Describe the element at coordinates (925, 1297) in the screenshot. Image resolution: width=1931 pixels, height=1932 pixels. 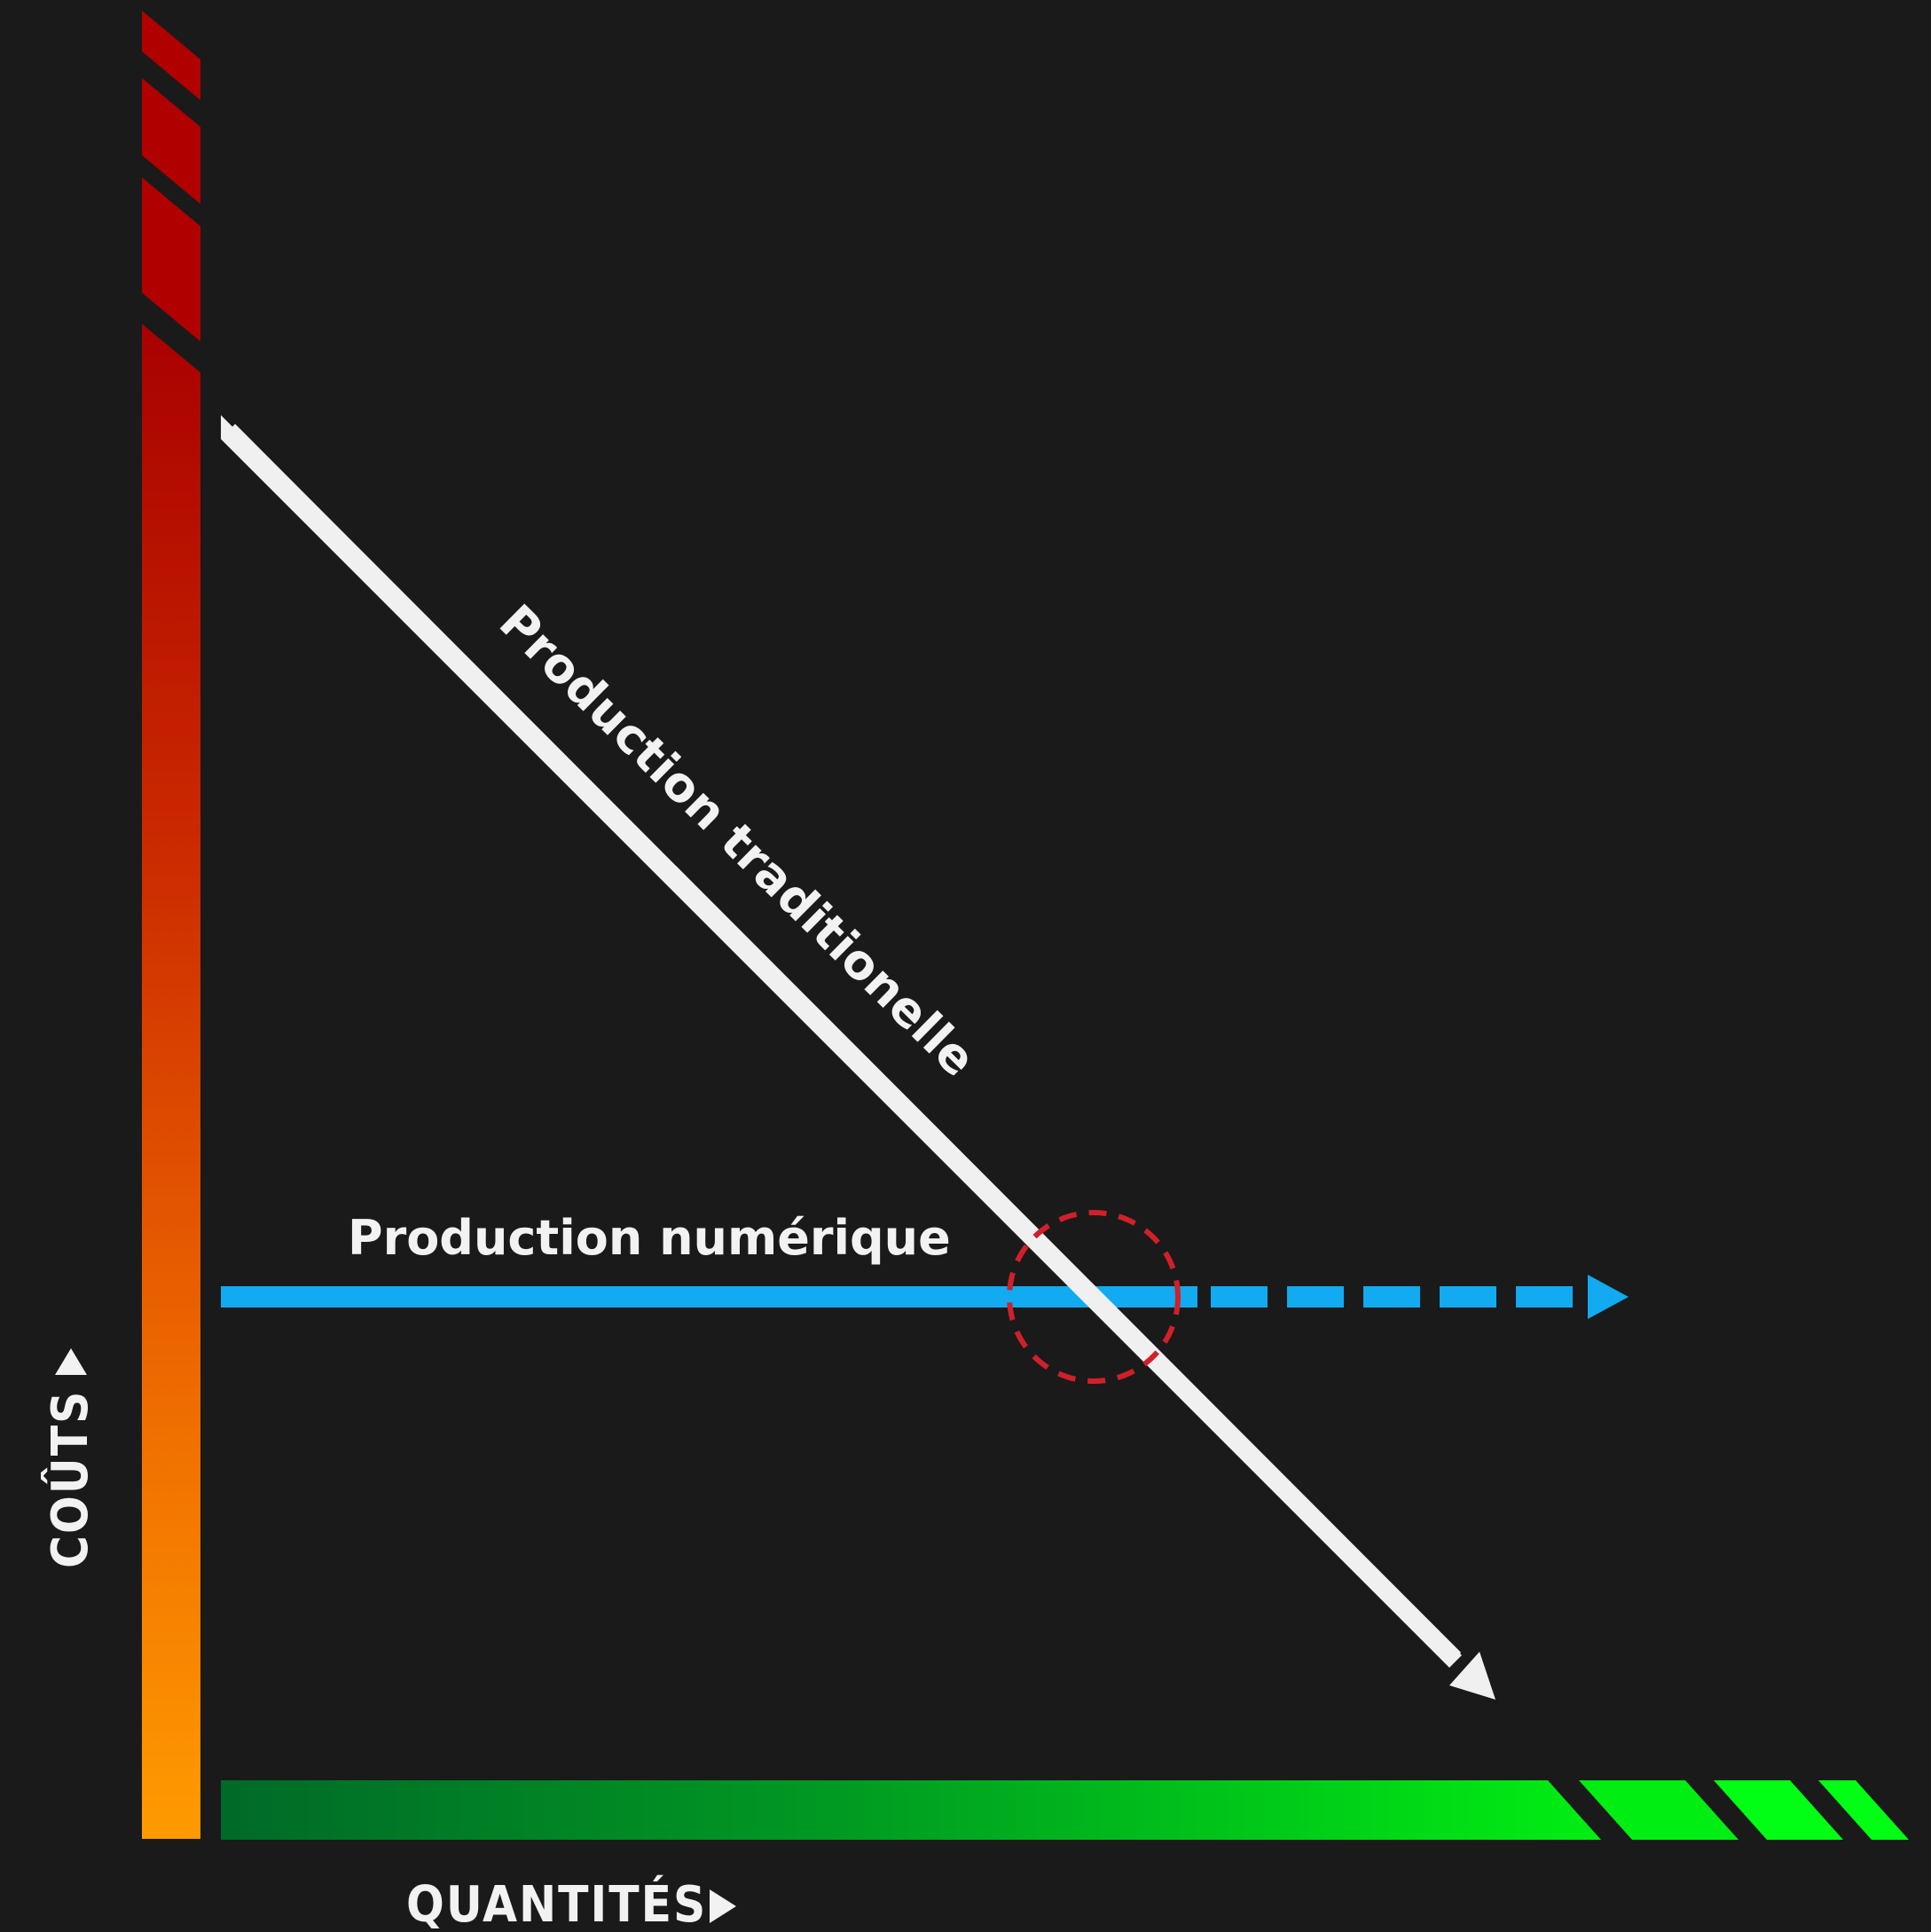
I see `digital-production-line` at that location.